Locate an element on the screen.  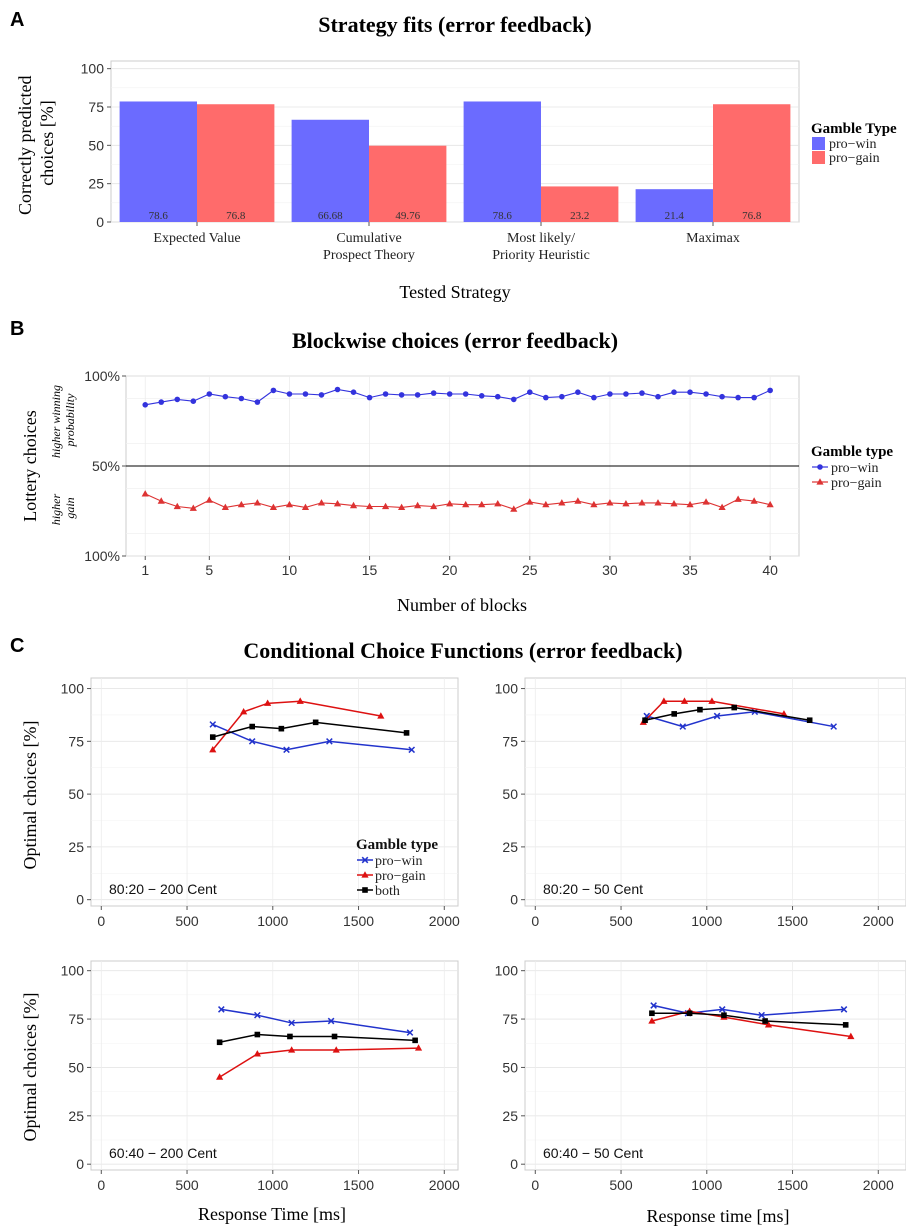
series-line-pro-win is located at coordinates (458, 397).